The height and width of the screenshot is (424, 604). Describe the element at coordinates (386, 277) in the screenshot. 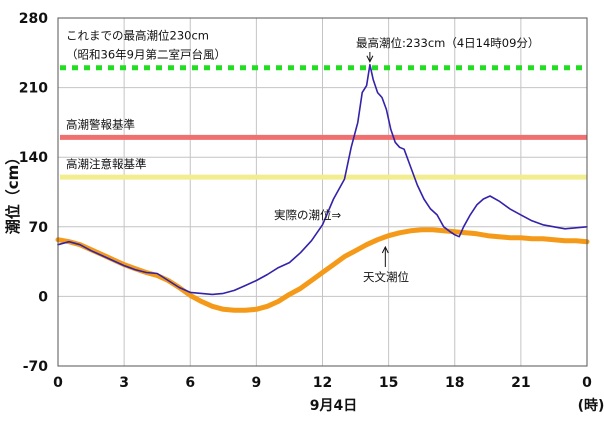

I see `astronomical-annotation-label: 天文潮位` at that location.